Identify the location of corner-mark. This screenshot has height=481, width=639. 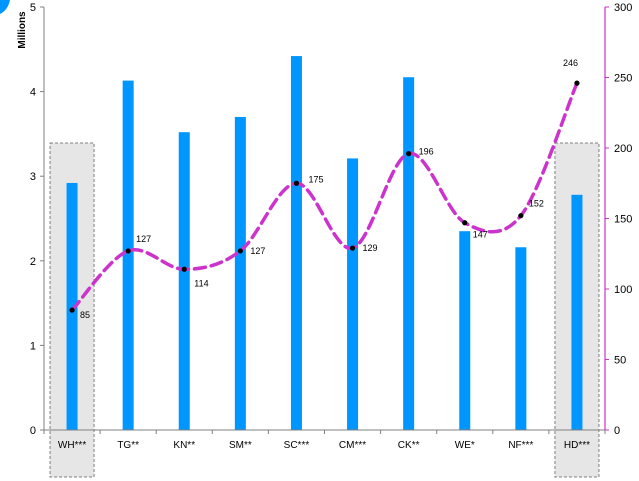
(5, 7).